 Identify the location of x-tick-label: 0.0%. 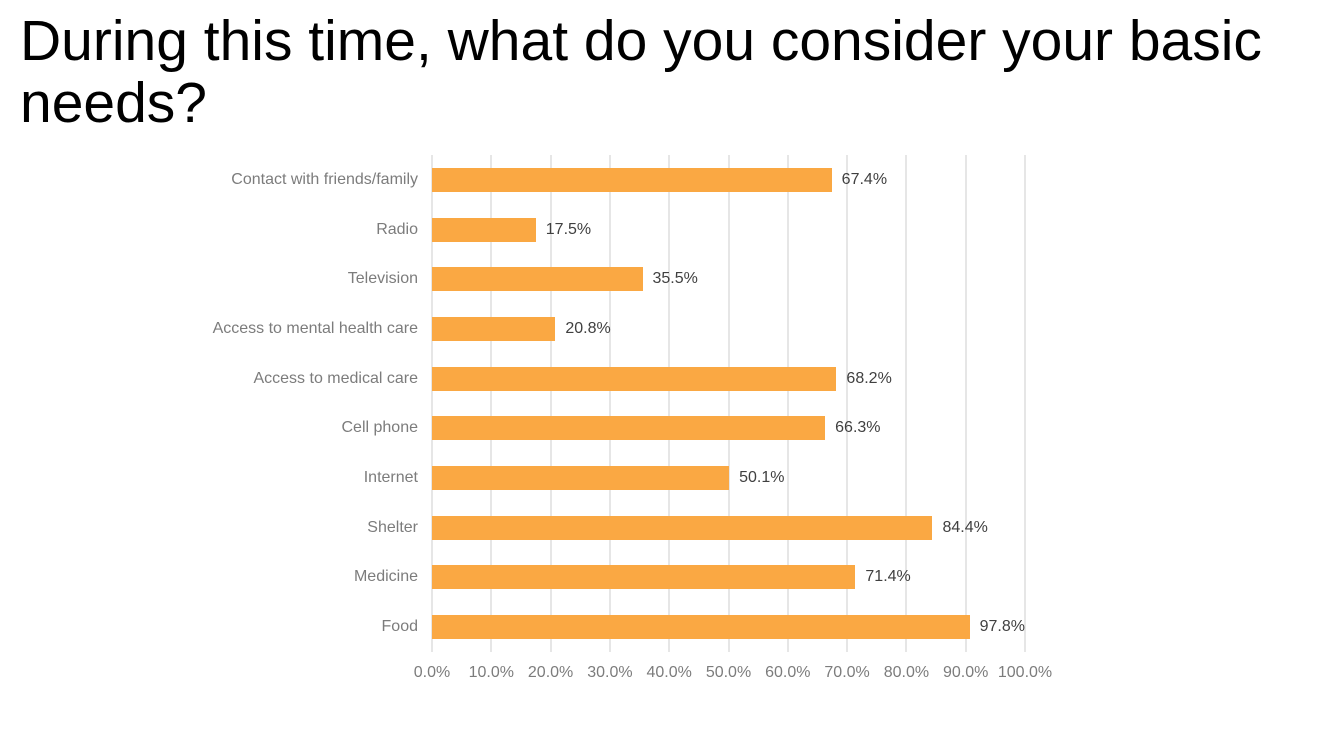
(432, 672).